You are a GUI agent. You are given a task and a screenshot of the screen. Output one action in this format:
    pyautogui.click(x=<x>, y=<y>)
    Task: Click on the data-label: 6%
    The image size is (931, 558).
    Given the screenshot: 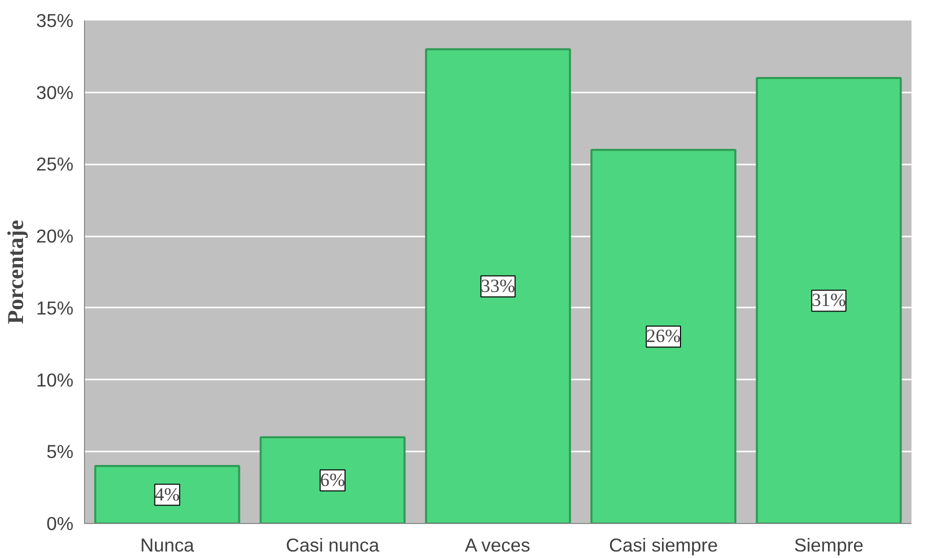 What is the action you would take?
    pyautogui.click(x=333, y=480)
    